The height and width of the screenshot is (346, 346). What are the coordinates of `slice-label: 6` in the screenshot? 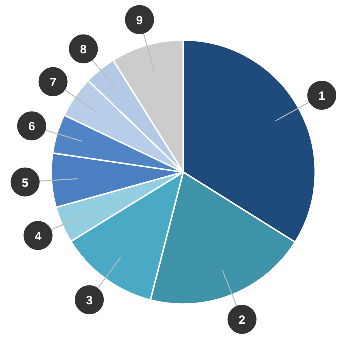 It's located at (32, 127).